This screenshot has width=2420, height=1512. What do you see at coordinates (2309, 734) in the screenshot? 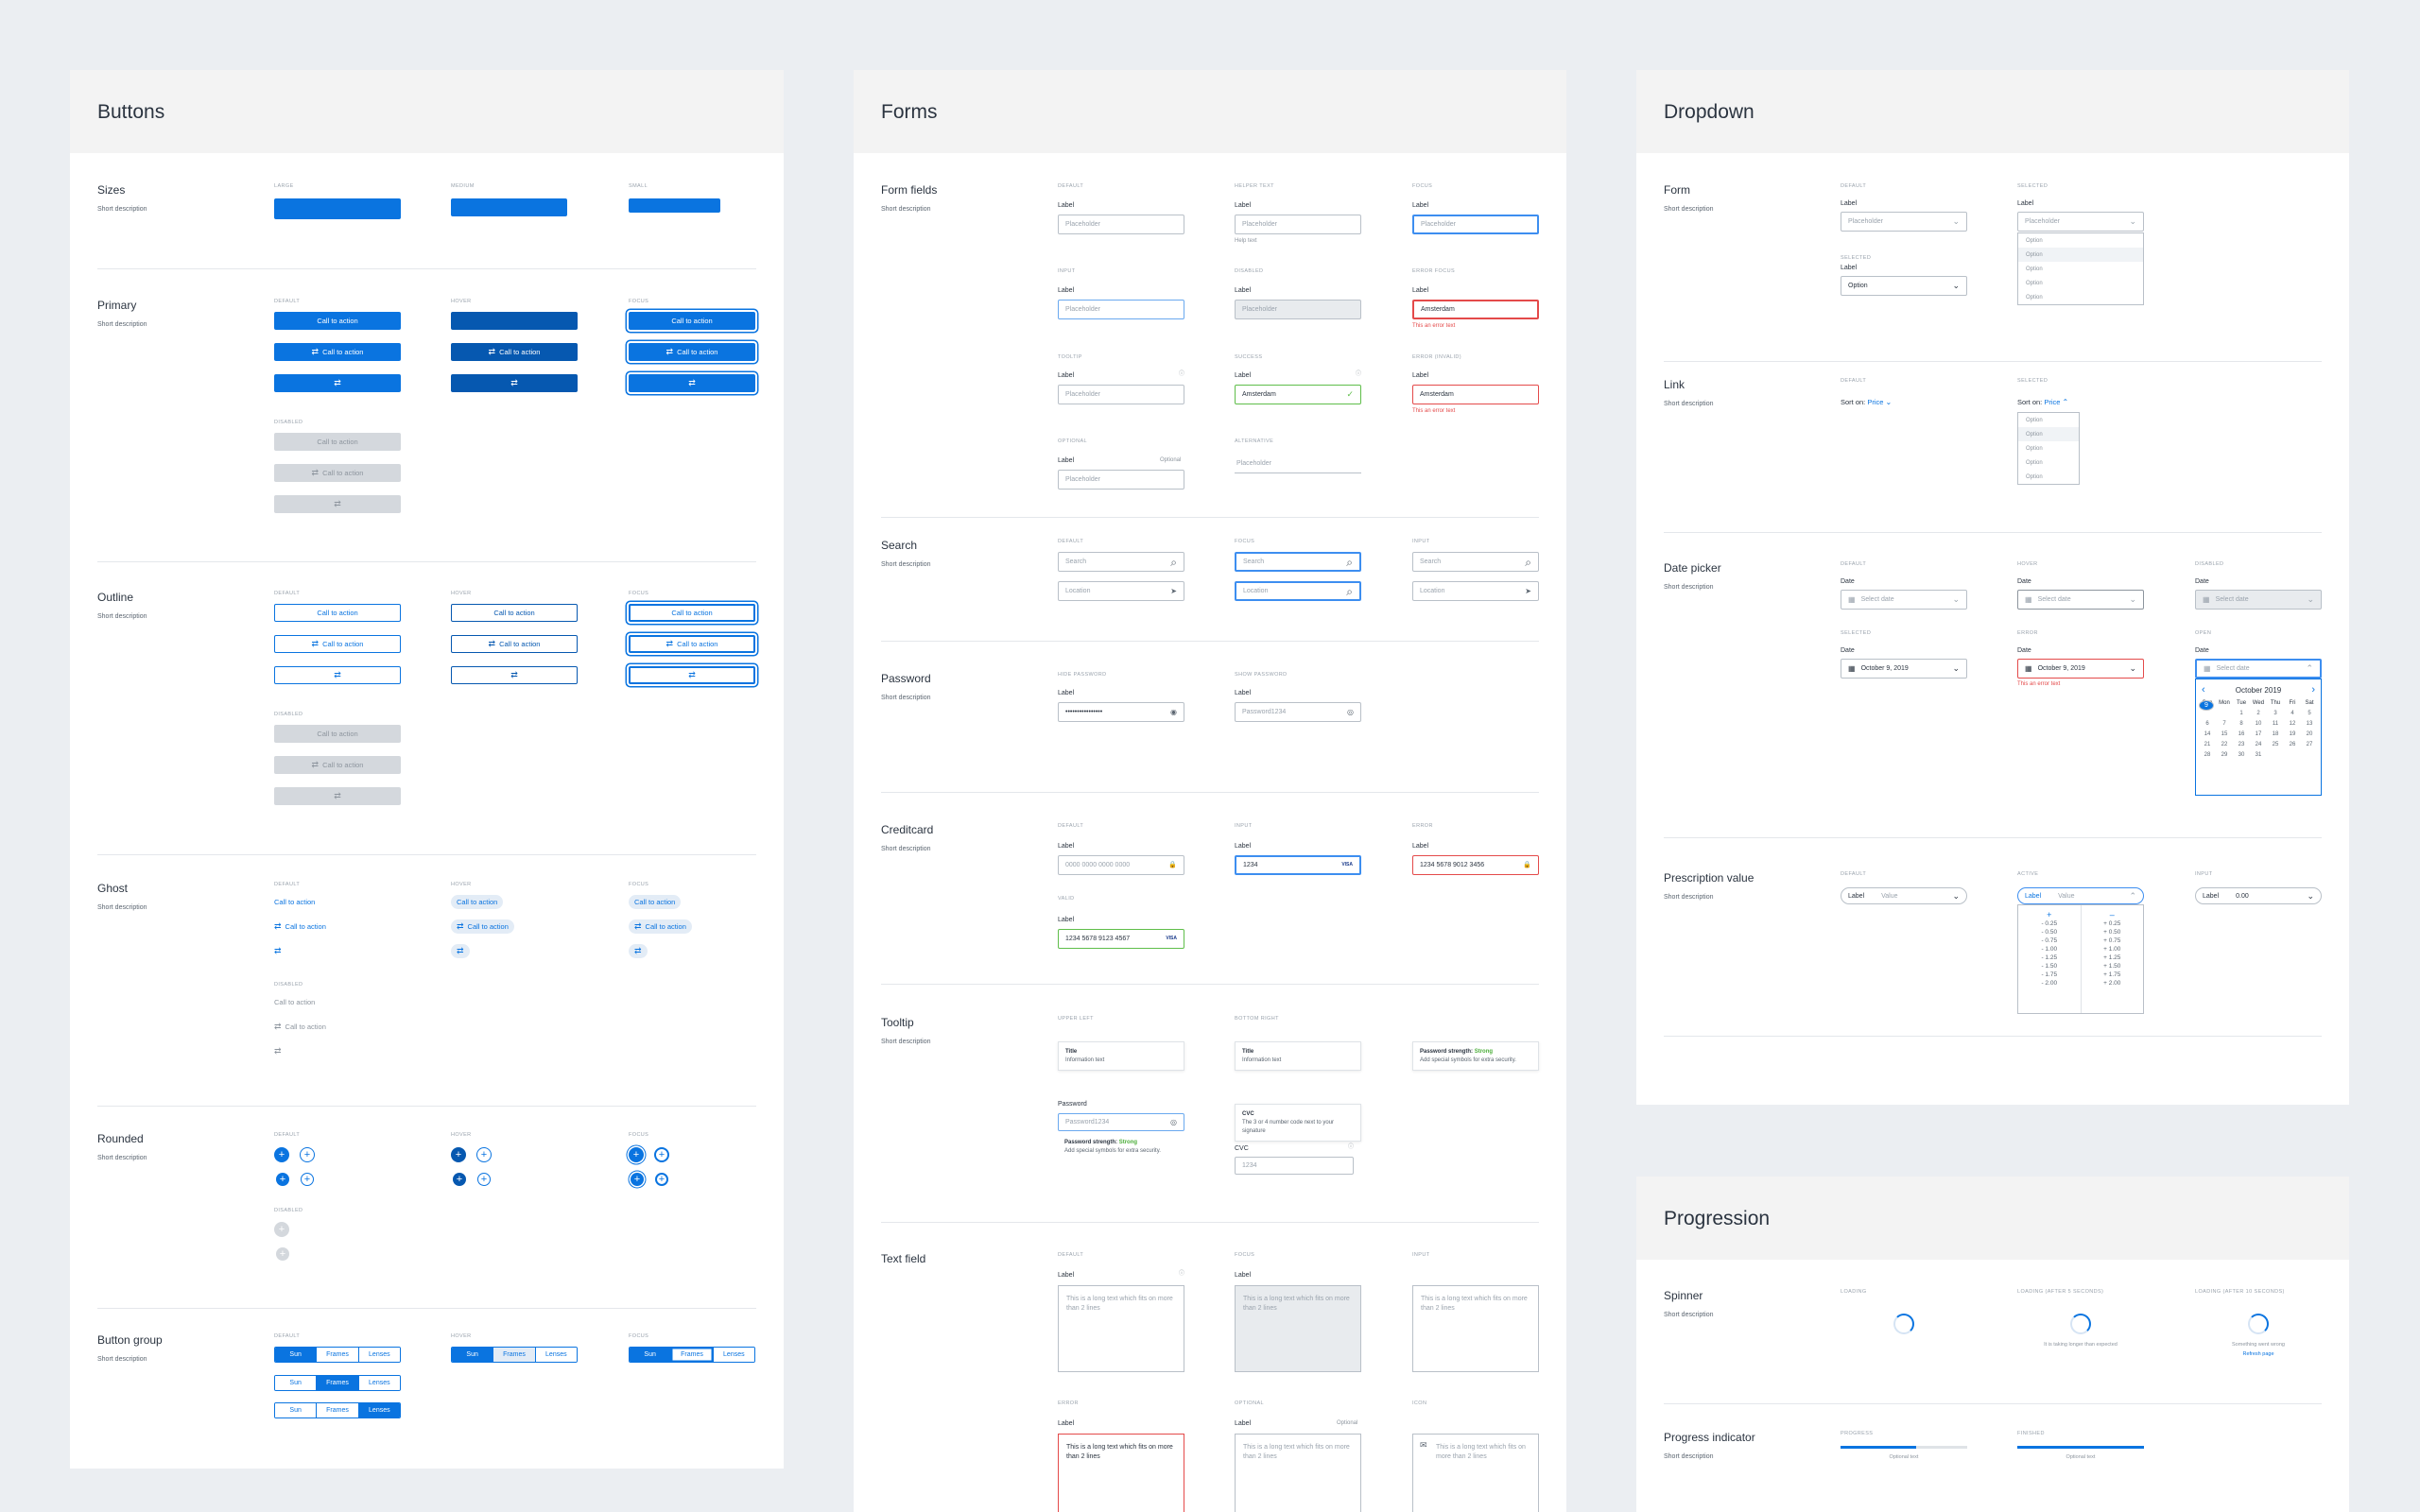
I see `calendar-day: 20` at bounding box center [2309, 734].